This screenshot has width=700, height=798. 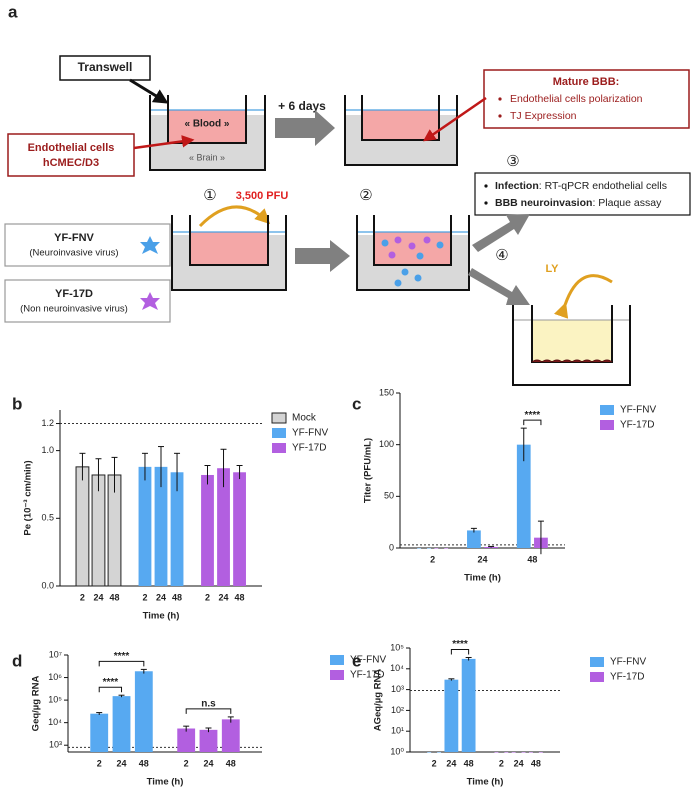 I want to click on legend-label: YF-FNV, so click(x=368, y=660).